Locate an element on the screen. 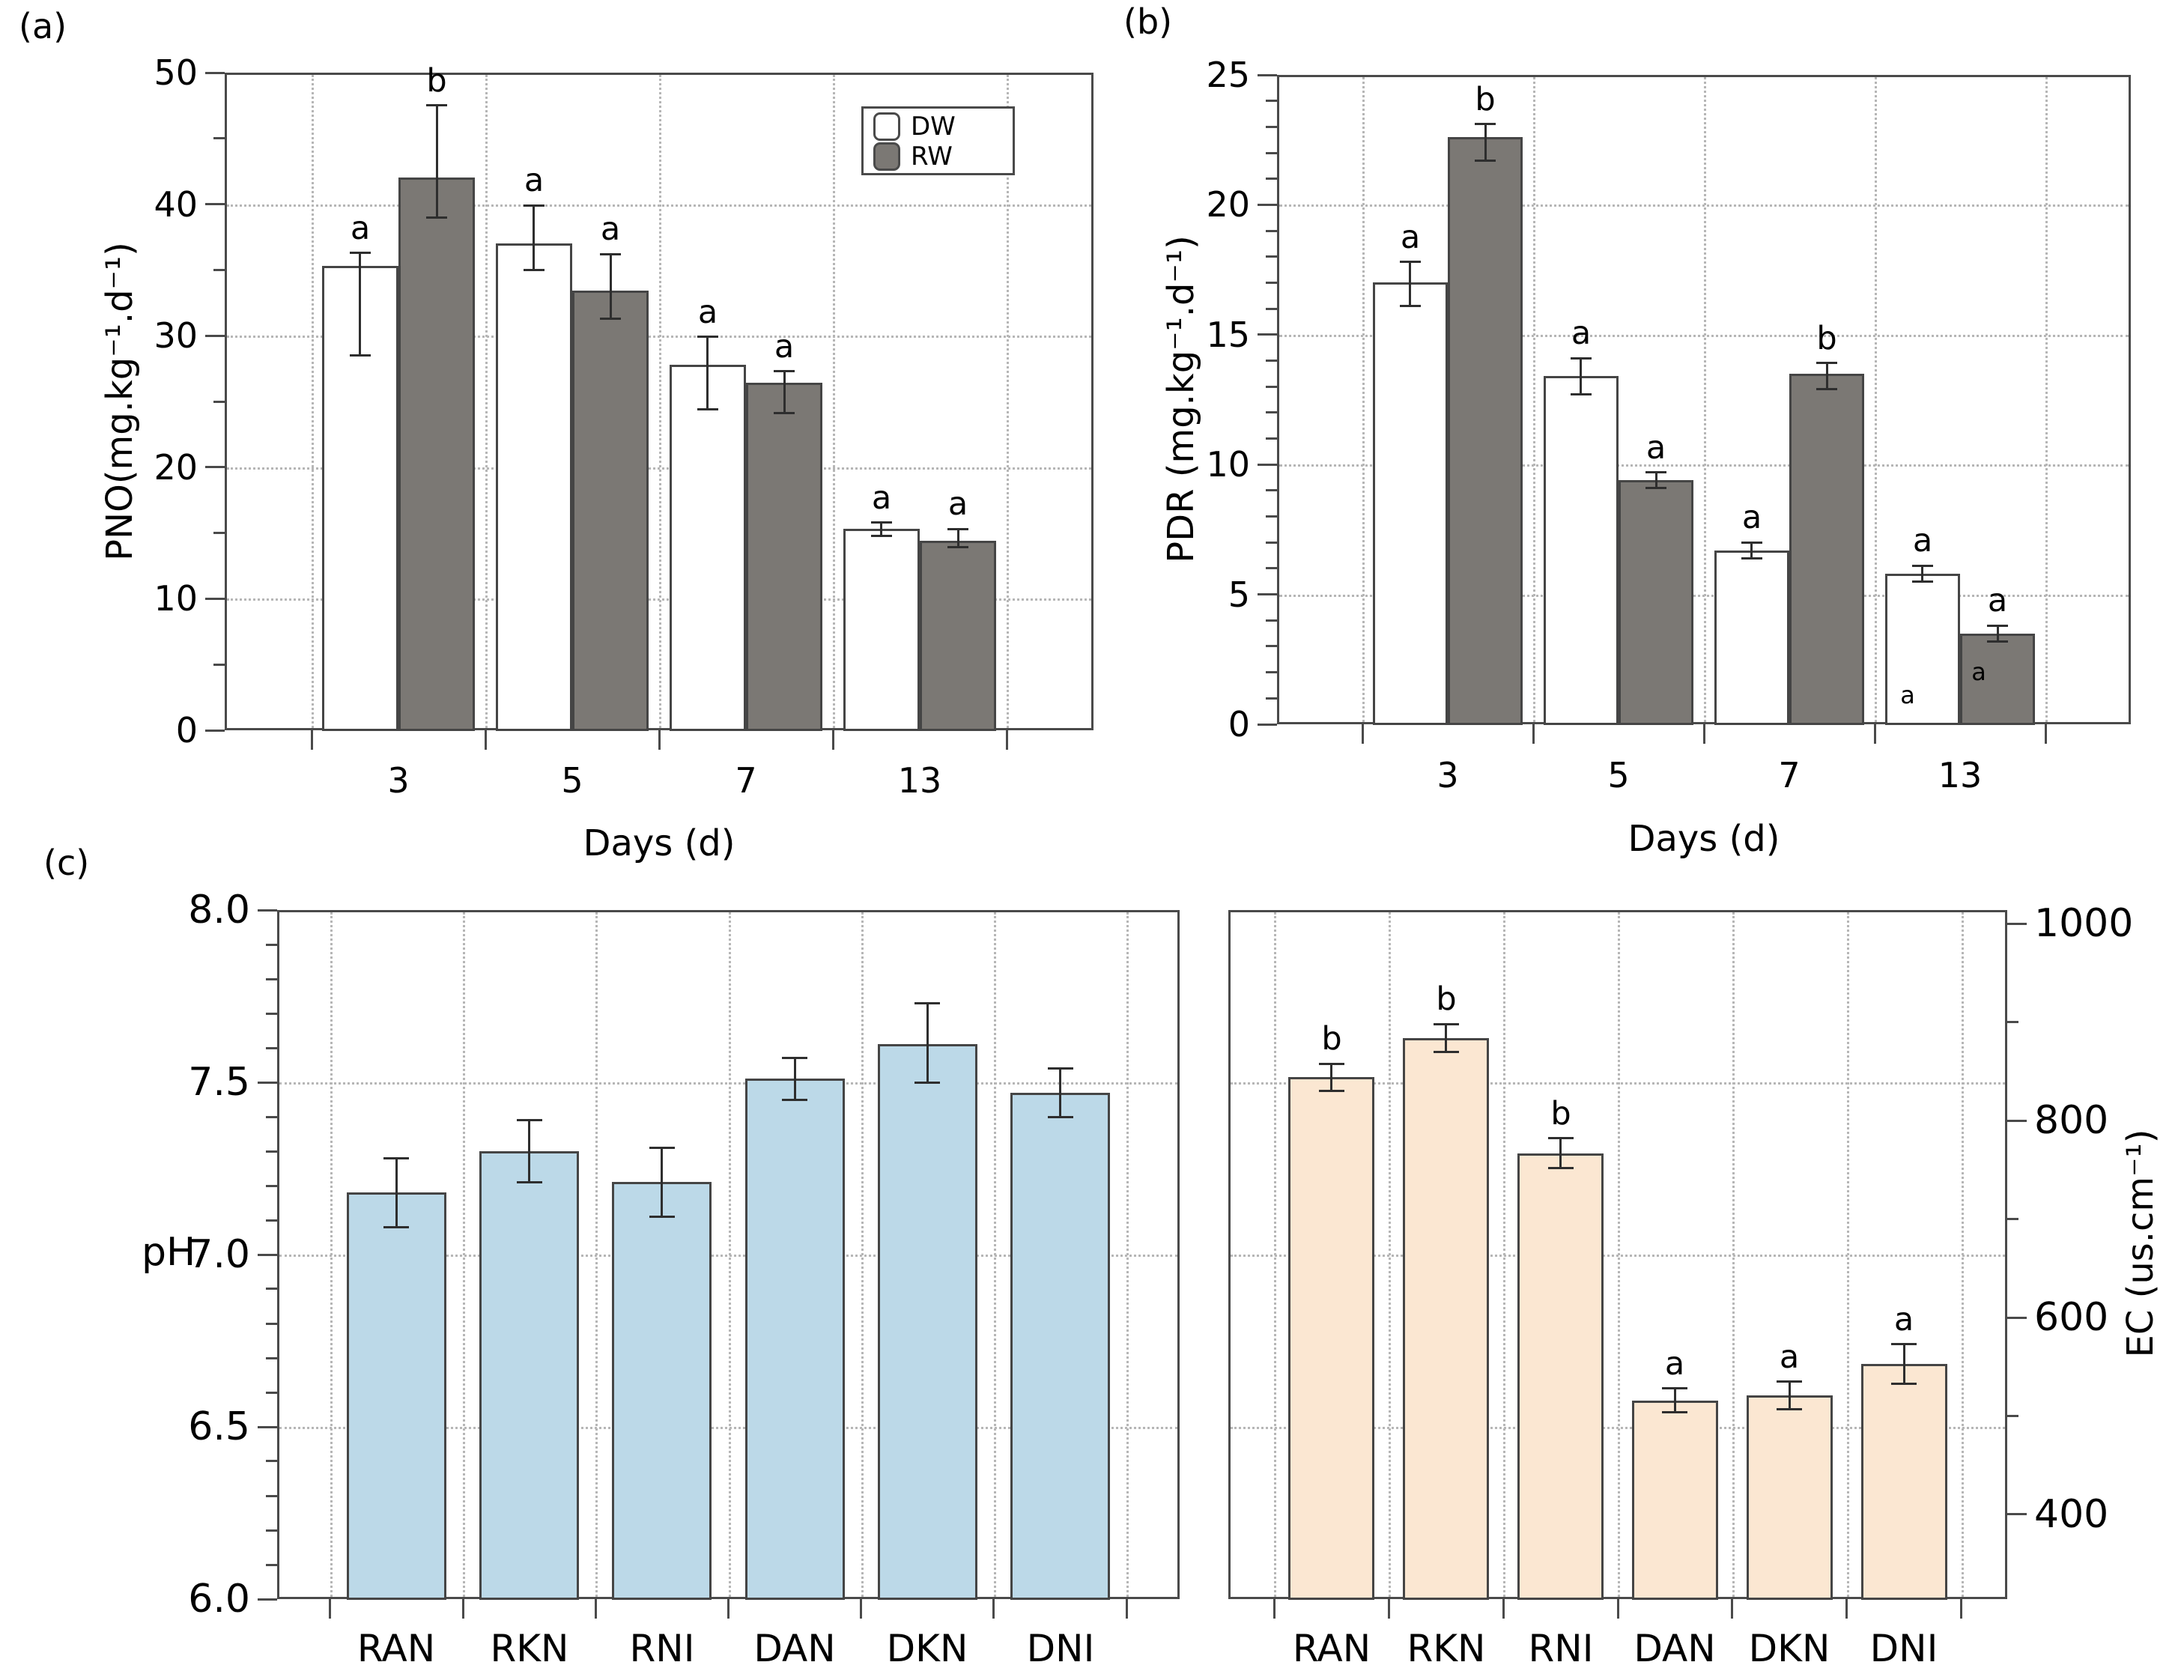 The height and width of the screenshot is (1680, 2184). error-bar-b is located at coordinates (1656, 480).